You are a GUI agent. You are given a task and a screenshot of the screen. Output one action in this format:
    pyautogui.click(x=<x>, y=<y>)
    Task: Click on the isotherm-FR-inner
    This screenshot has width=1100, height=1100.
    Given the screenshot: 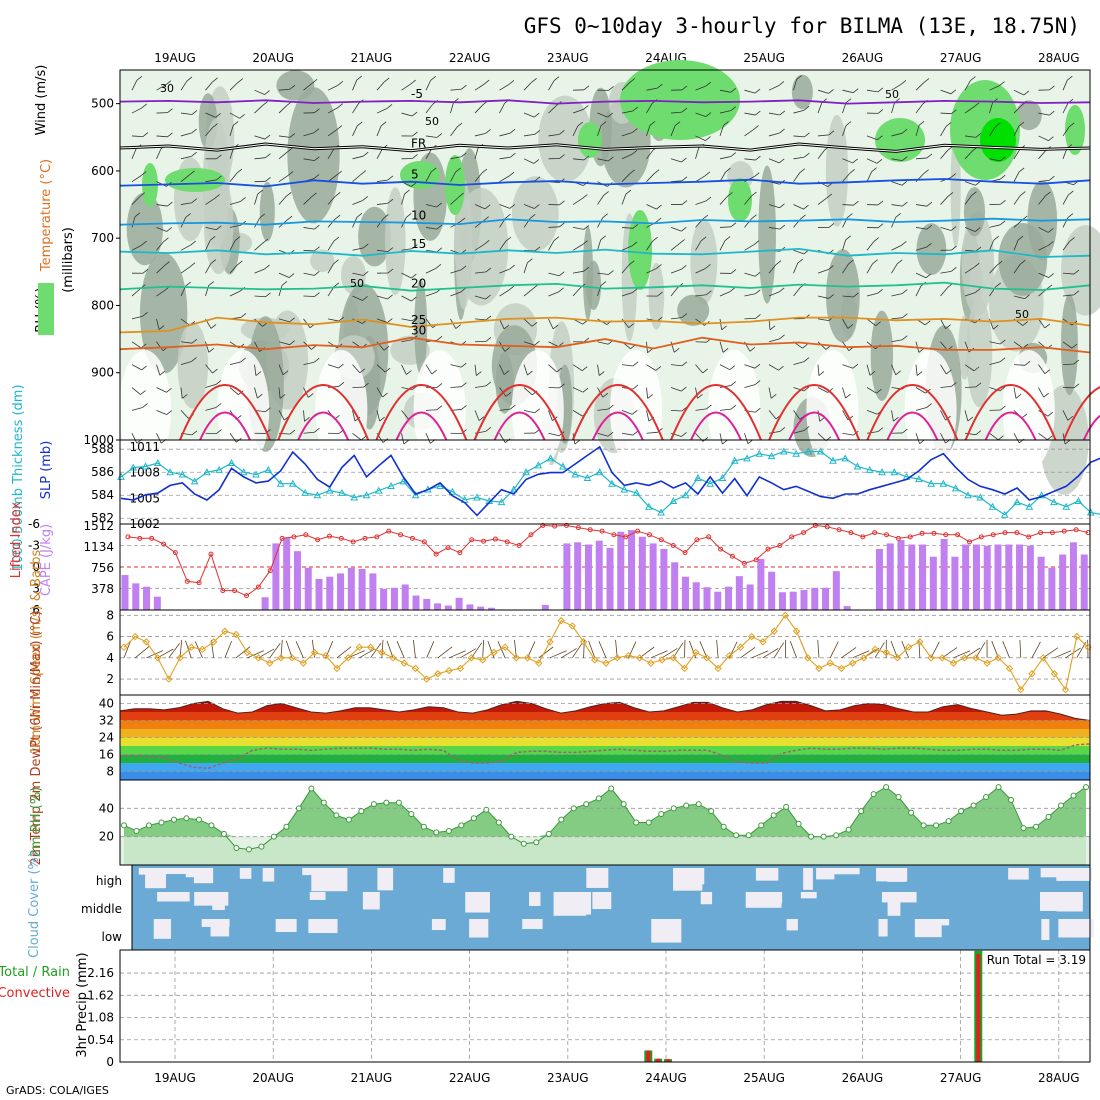 What is the action you would take?
    pyautogui.click(x=605, y=147)
    